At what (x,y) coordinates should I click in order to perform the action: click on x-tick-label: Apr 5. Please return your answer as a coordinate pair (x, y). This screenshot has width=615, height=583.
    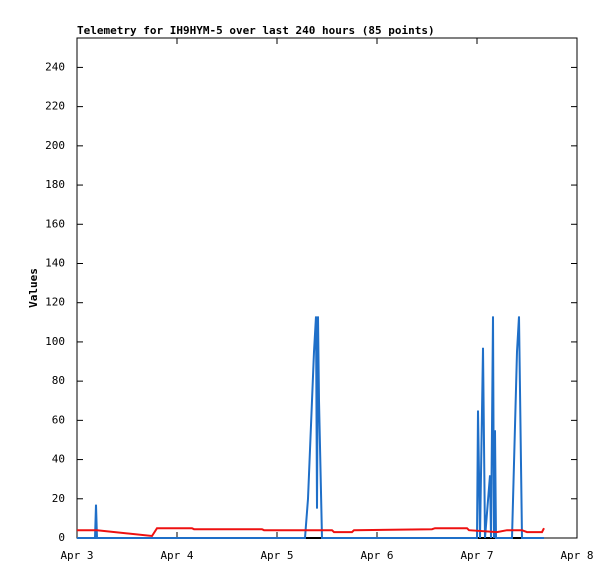
    Looking at the image, I should click on (276, 555).